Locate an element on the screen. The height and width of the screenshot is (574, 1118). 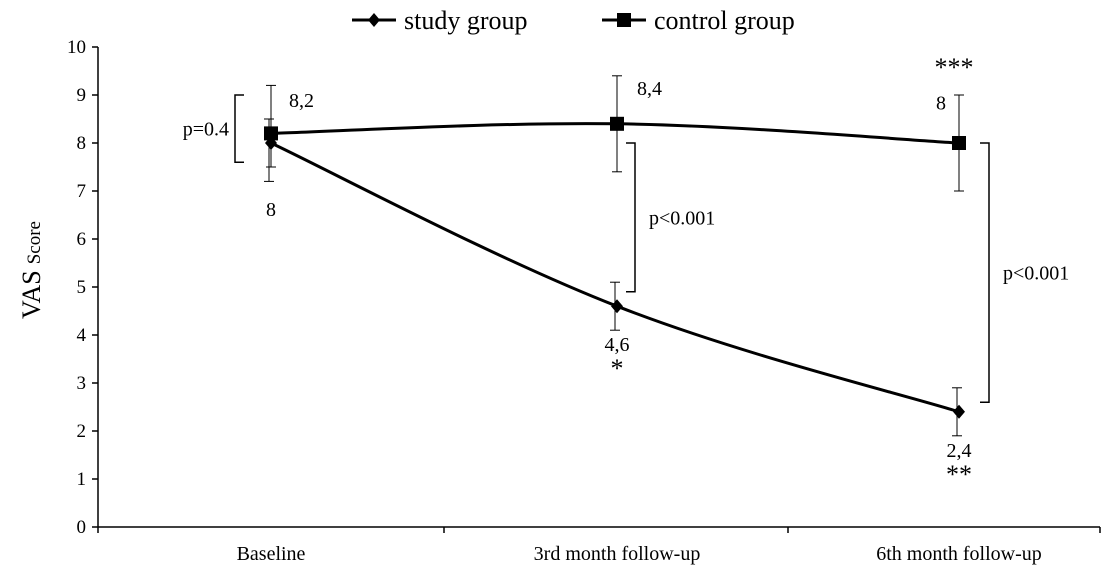
data-label: 2,4 is located at coordinates (959, 451).